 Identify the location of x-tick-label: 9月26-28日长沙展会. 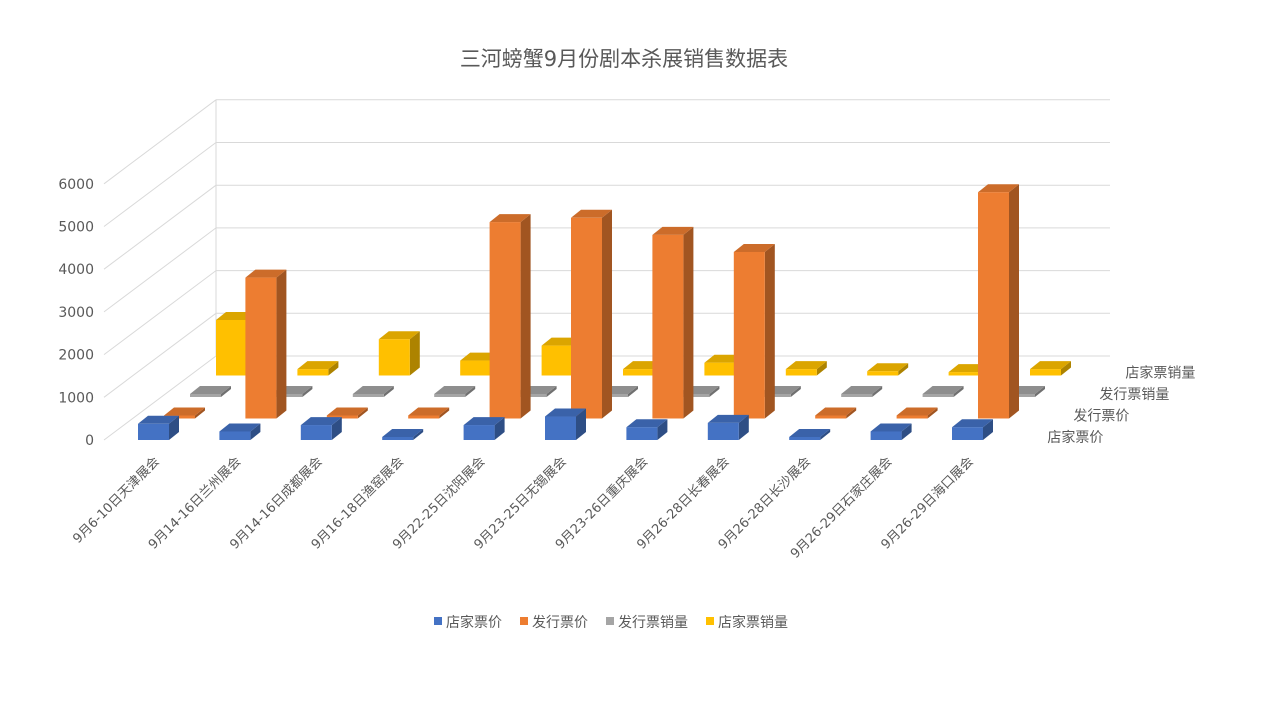
(765, 503).